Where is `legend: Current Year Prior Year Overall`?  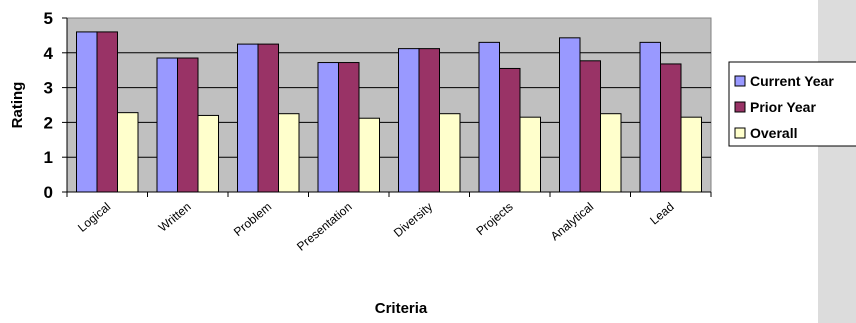
legend: Current Year Prior Year Overall is located at coordinates (792, 104).